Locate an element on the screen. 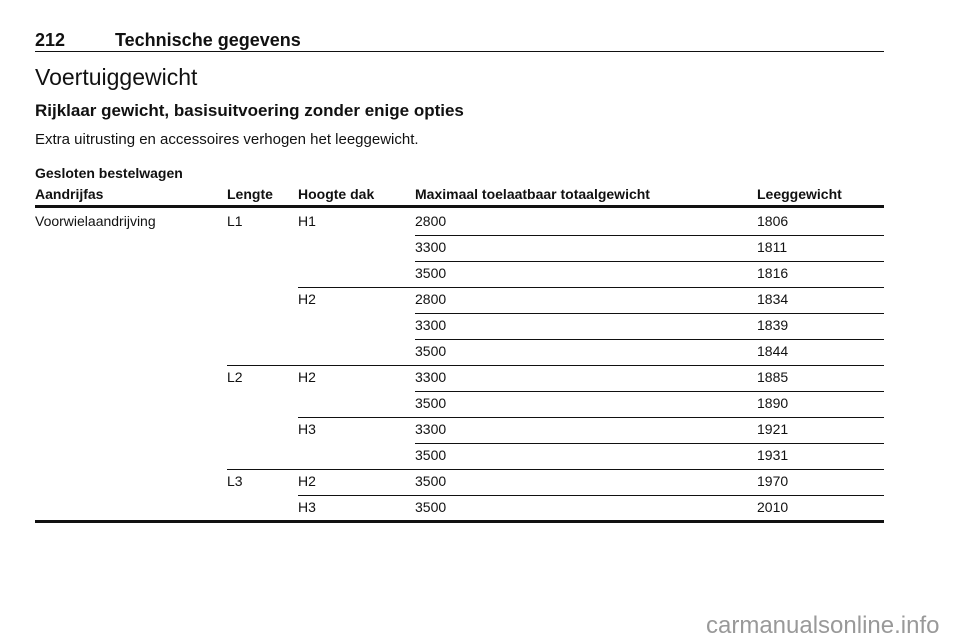 Image resolution: width=960 pixels, height=642 pixels. cell: 1844 is located at coordinates (773, 351).